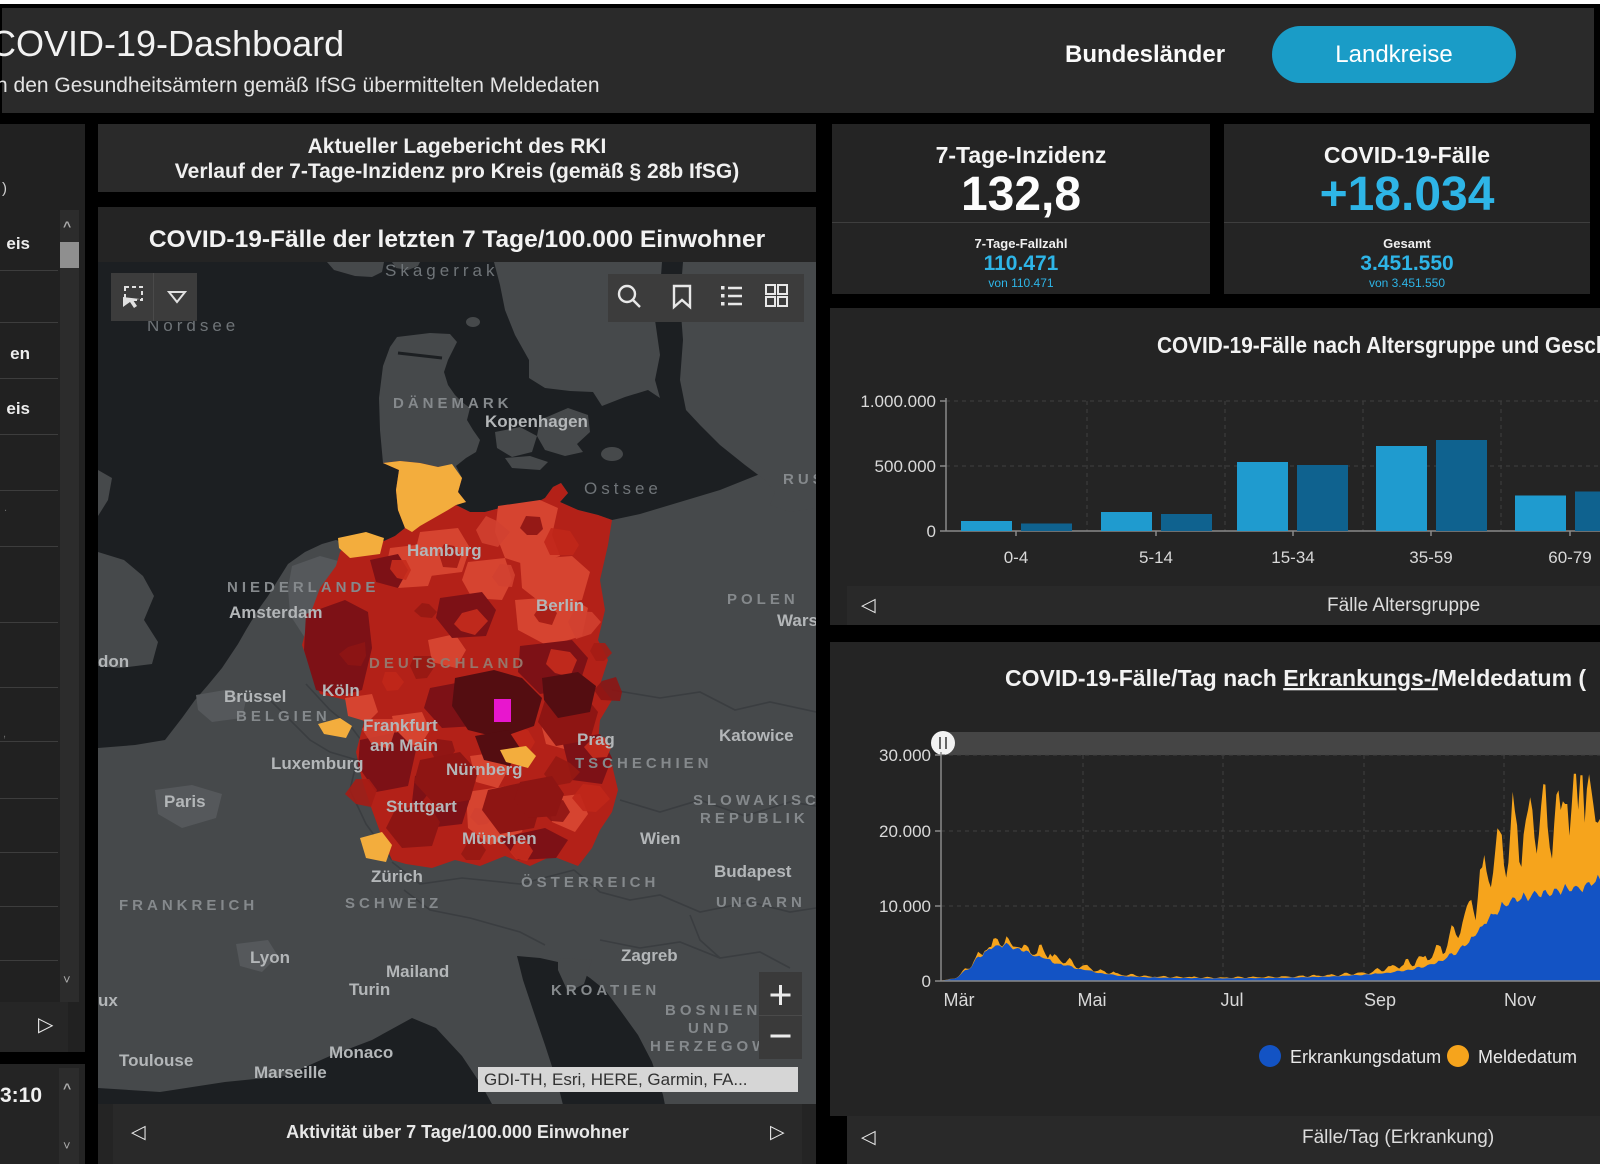 The image size is (1600, 1164). What do you see at coordinates (605, 990) in the screenshot?
I see `svg-text: KROATIEN` at bounding box center [605, 990].